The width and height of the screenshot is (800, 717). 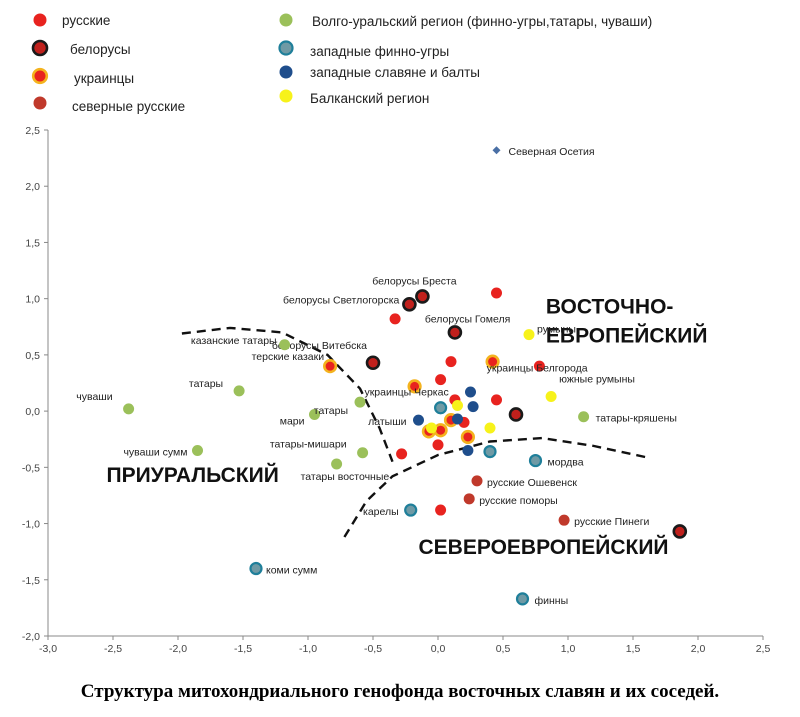 What do you see at coordinates (345, 470) in the screenshot?
I see `point-volga: татары восточные` at bounding box center [345, 470].